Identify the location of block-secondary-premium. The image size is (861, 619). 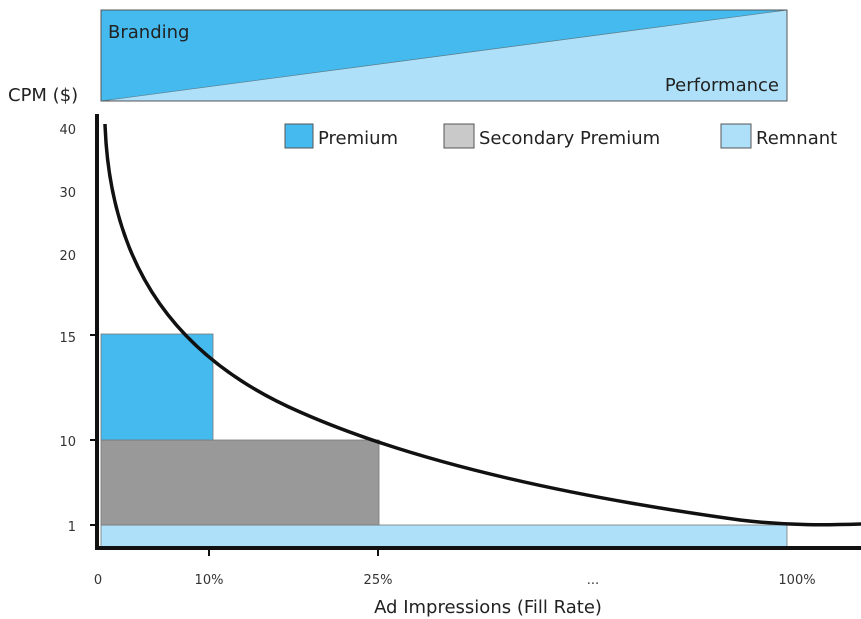
(240, 482).